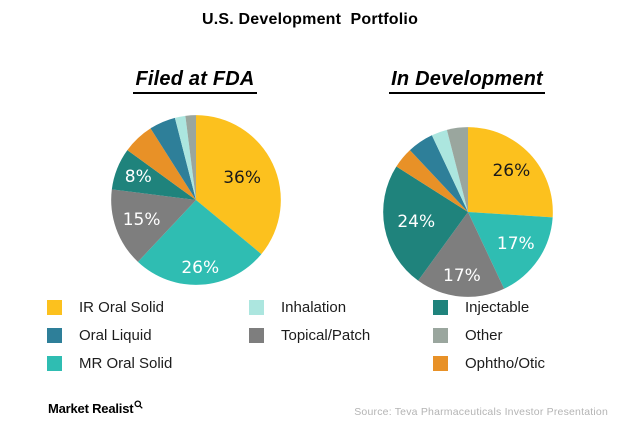 The width and height of the screenshot is (620, 434). What do you see at coordinates (242, 178) in the screenshot?
I see `pie-value-label-ir-oral-solid: 36%` at bounding box center [242, 178].